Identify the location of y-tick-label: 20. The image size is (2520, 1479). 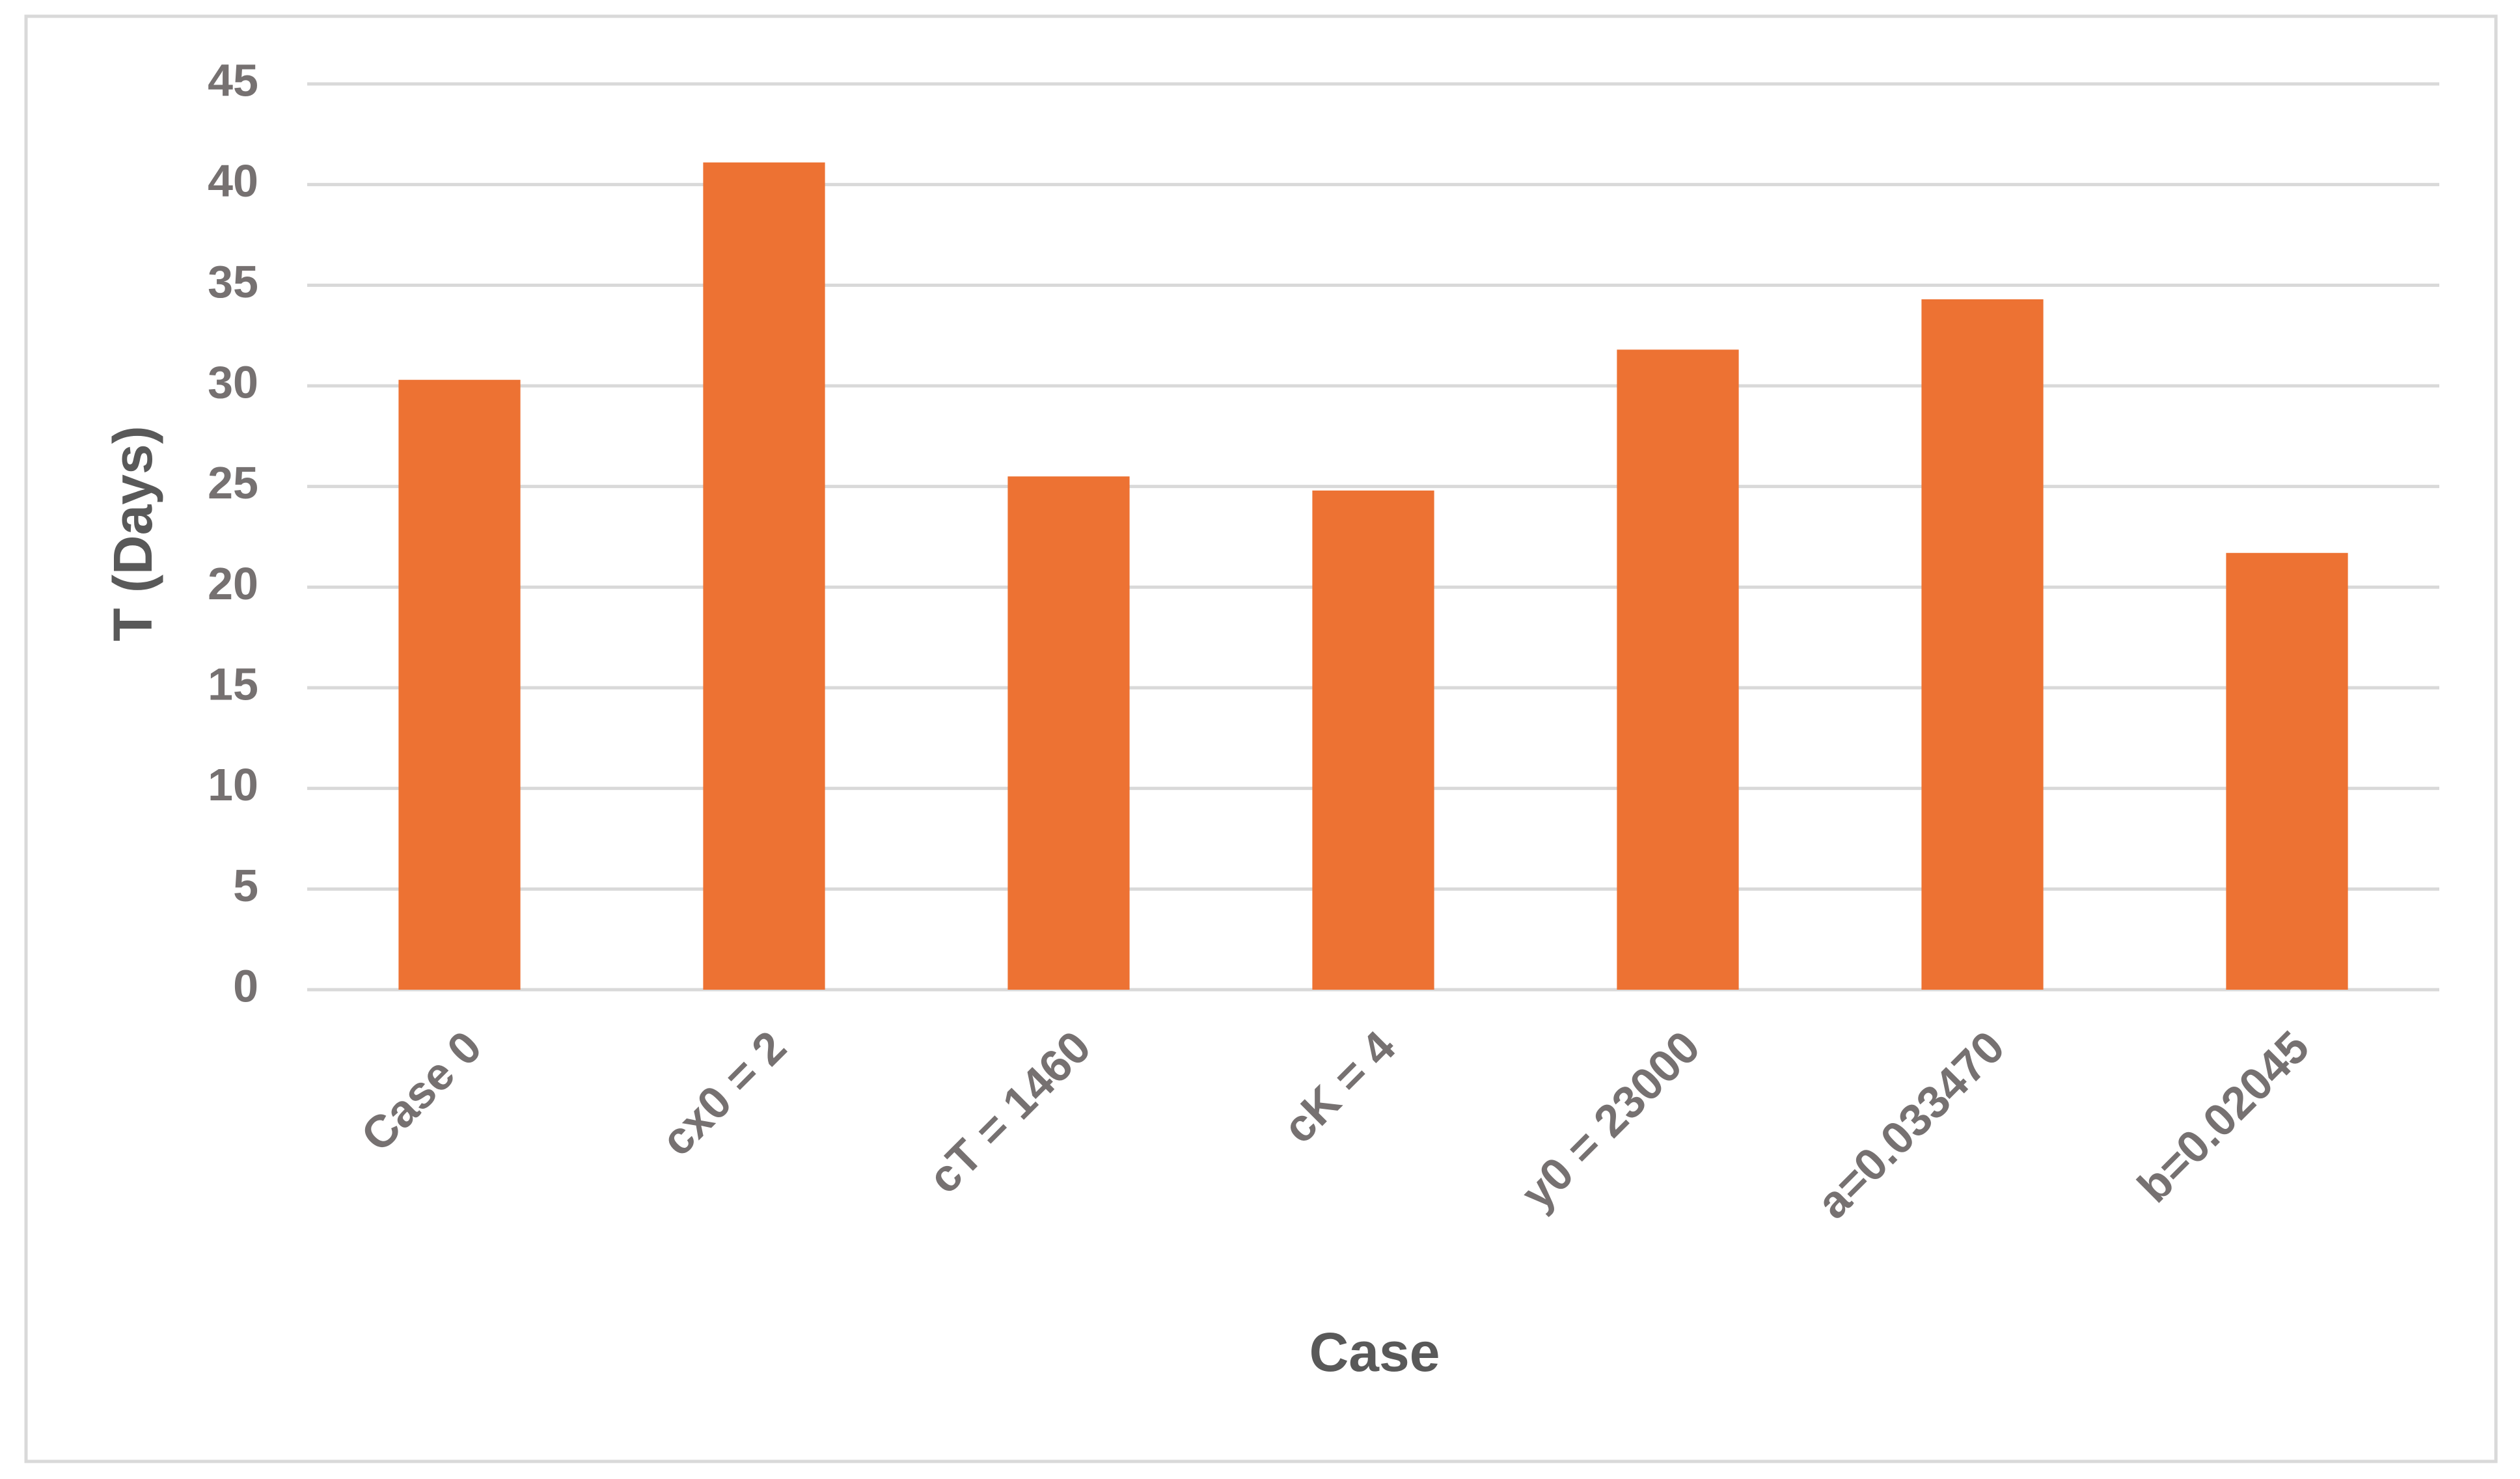
(233, 583).